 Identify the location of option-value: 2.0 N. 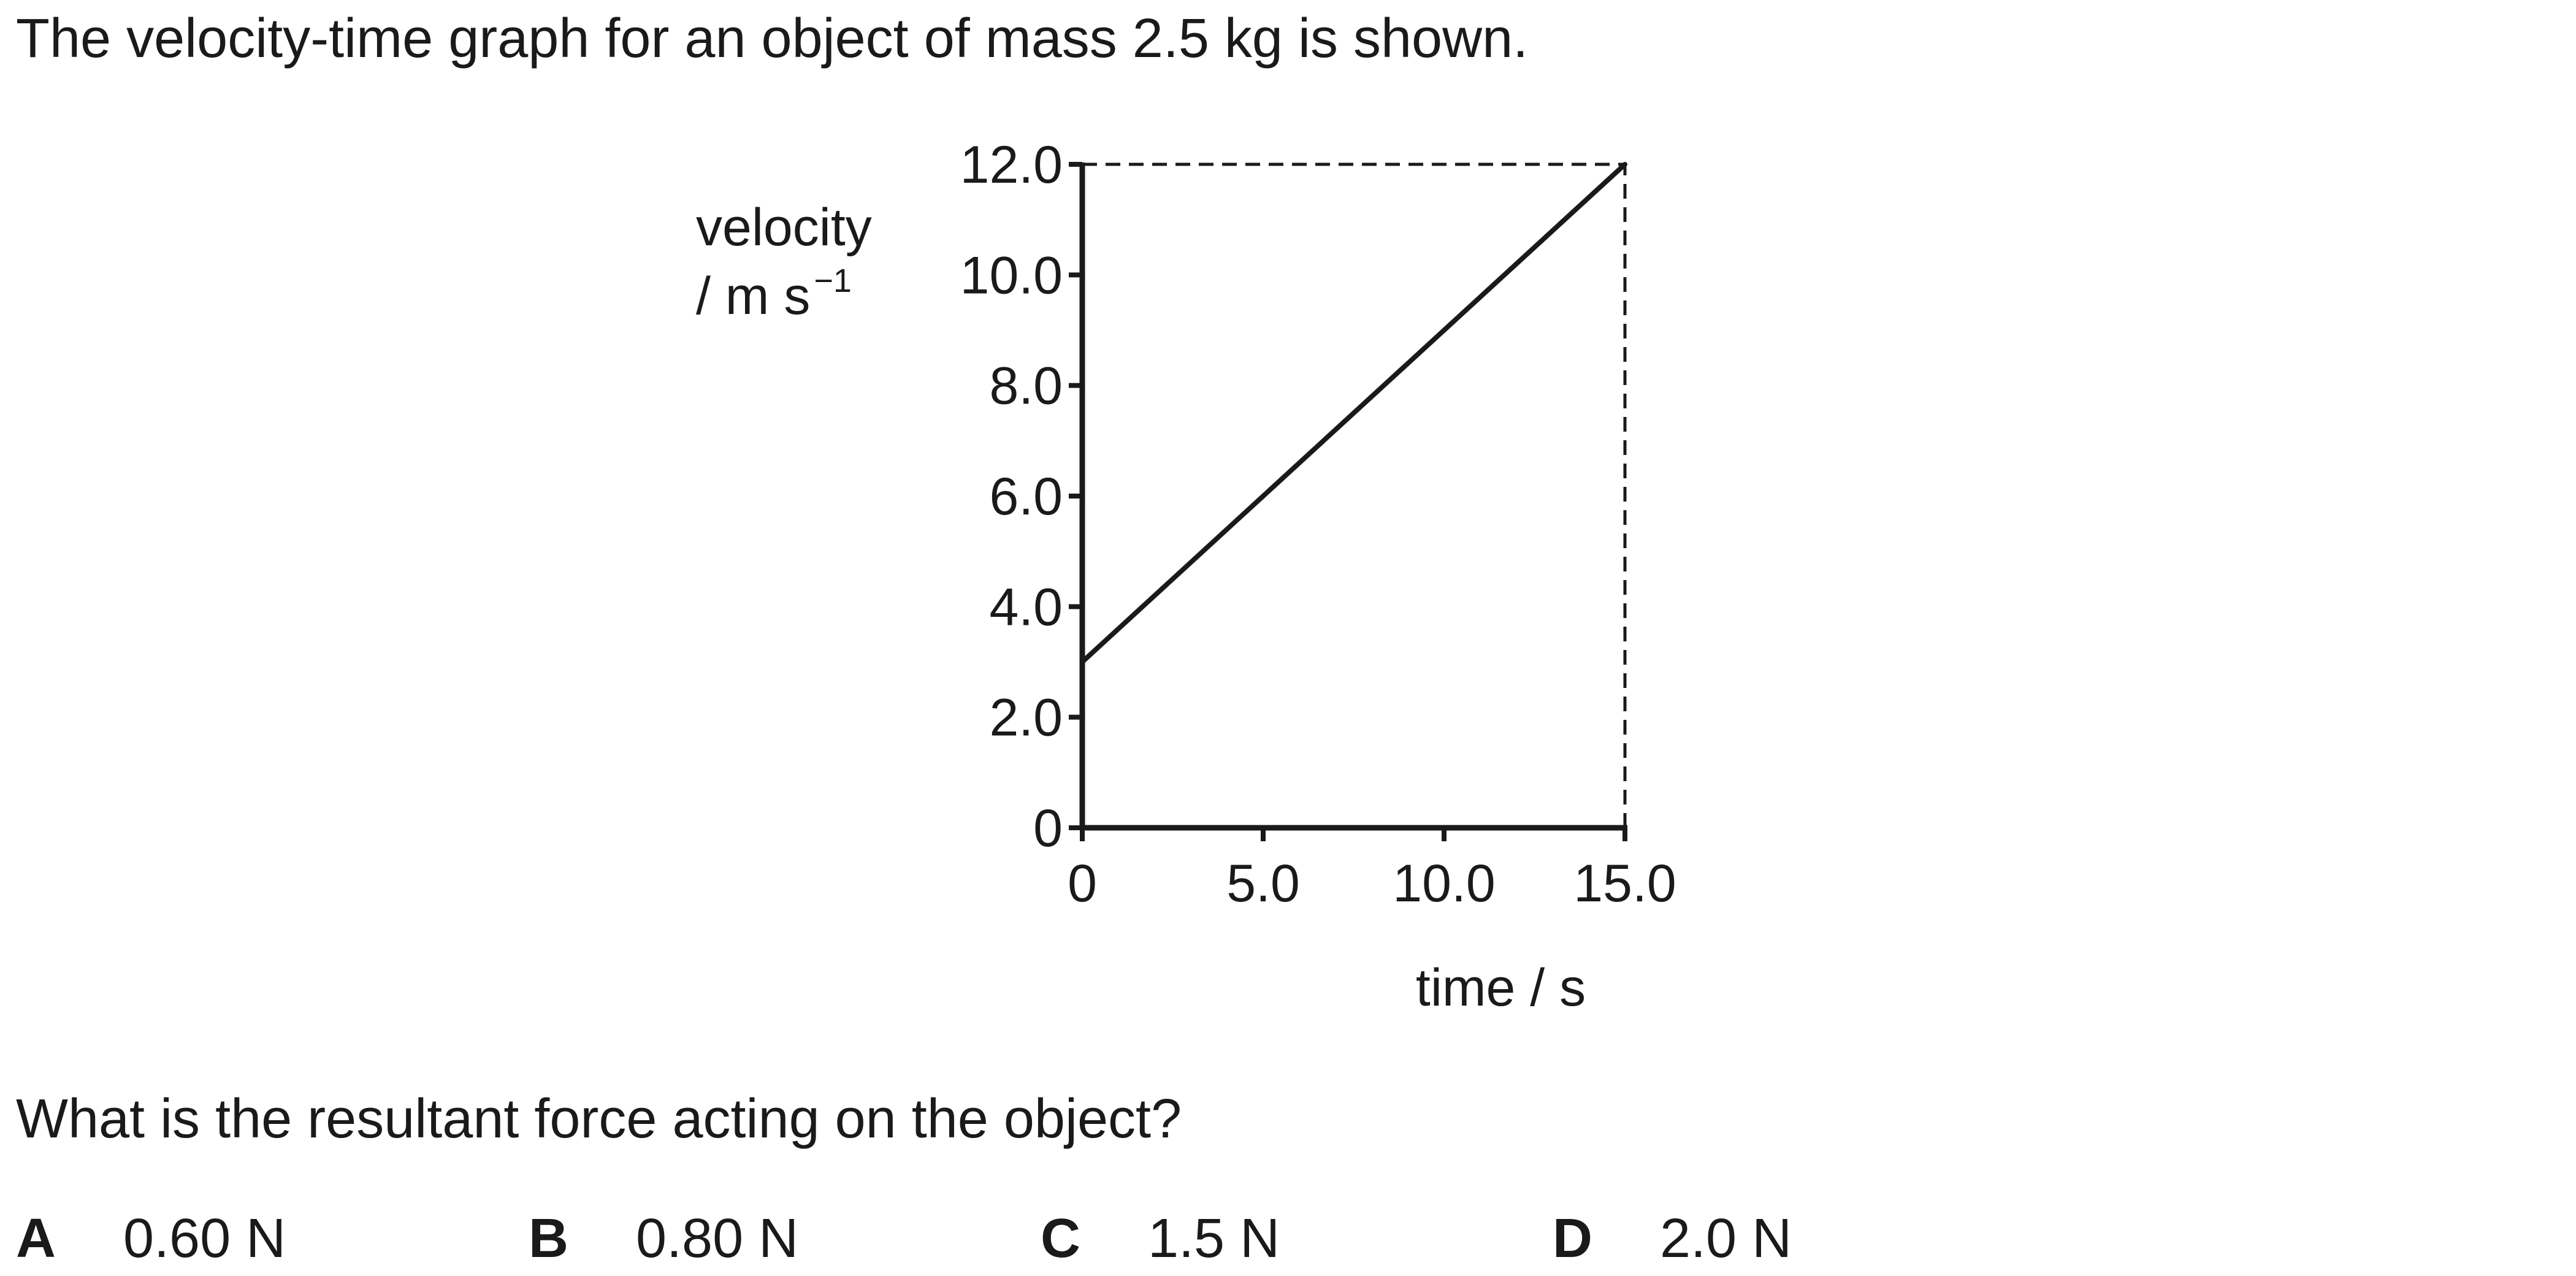
(1726, 1239).